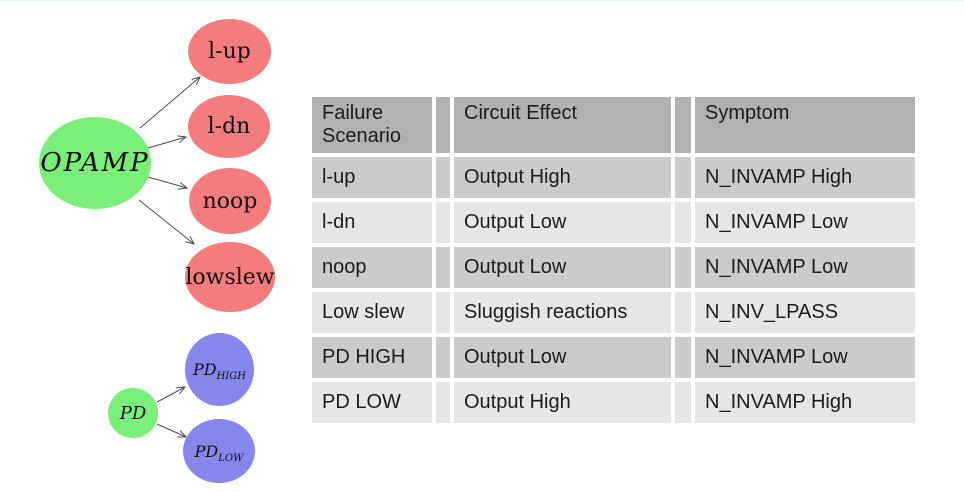 This screenshot has height=492, width=964. I want to click on table-row: noop Output Low N_INVAMP Low, so click(613, 267).